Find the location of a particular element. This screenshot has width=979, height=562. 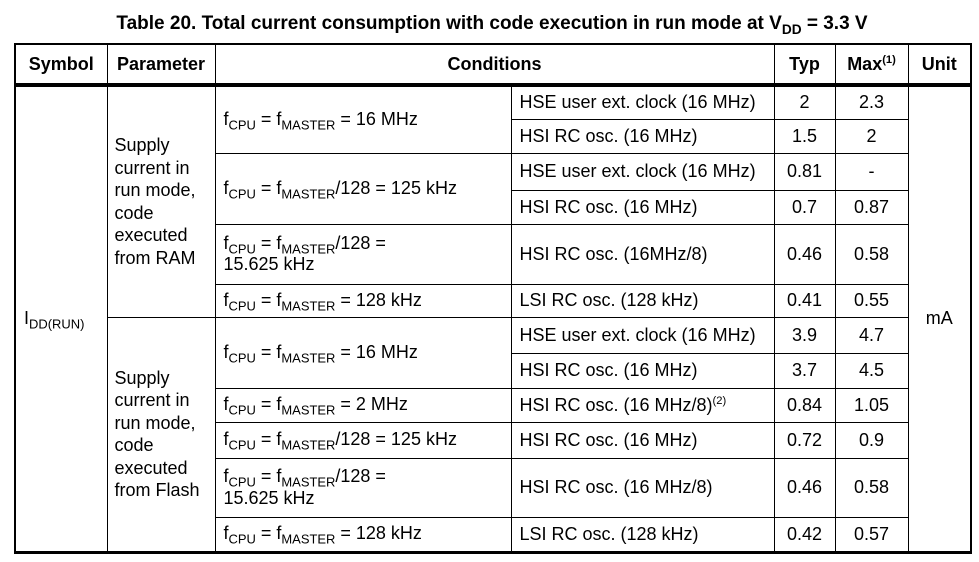

table-row: HSI RC osc. (16 MHz) 3.7 4.5 is located at coordinates (493, 370).